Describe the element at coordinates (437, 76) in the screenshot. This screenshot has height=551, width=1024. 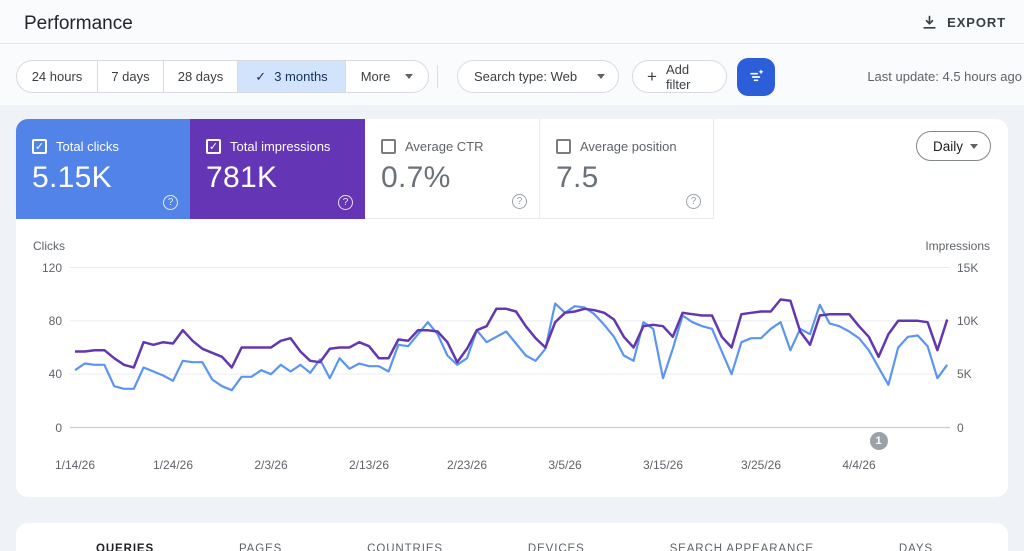
I see `filter-divider` at that location.